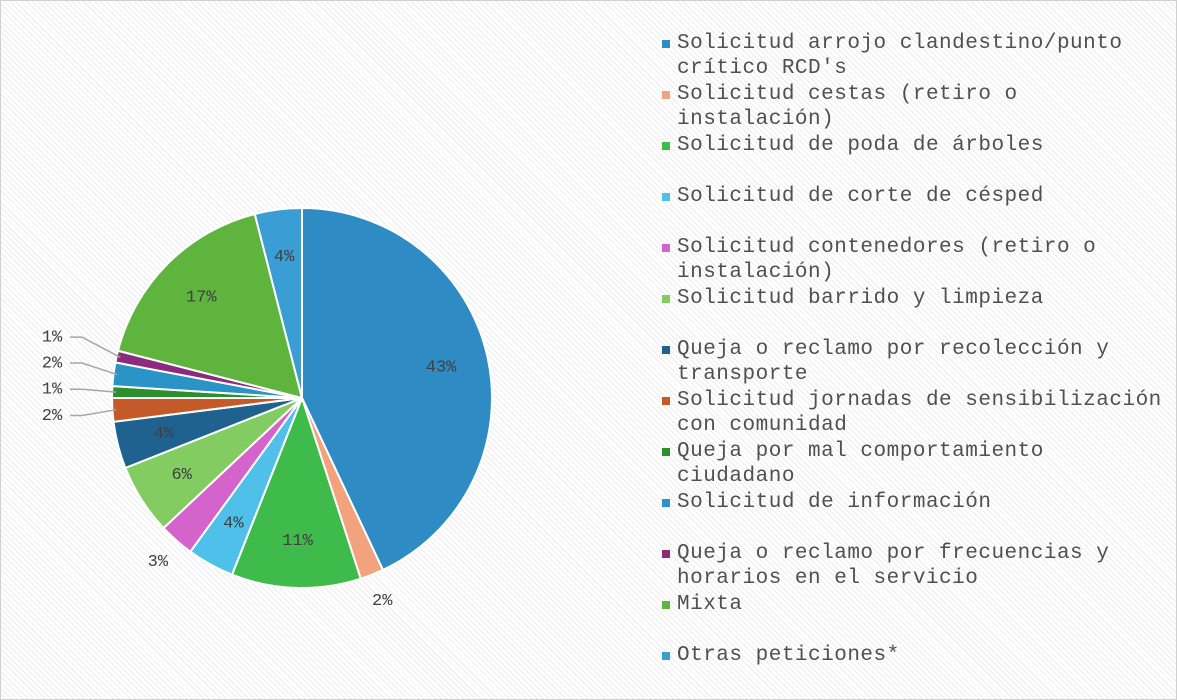  I want to click on legend-item: Solicitud barrido y limpieza, so click(914, 311).